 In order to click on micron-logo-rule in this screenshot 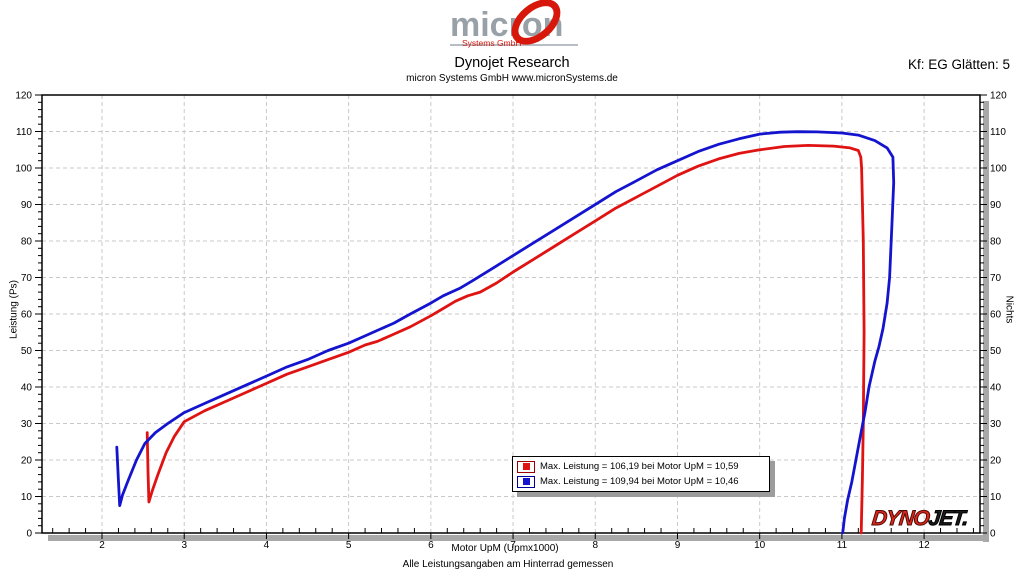, I will do `click(514, 45)`.